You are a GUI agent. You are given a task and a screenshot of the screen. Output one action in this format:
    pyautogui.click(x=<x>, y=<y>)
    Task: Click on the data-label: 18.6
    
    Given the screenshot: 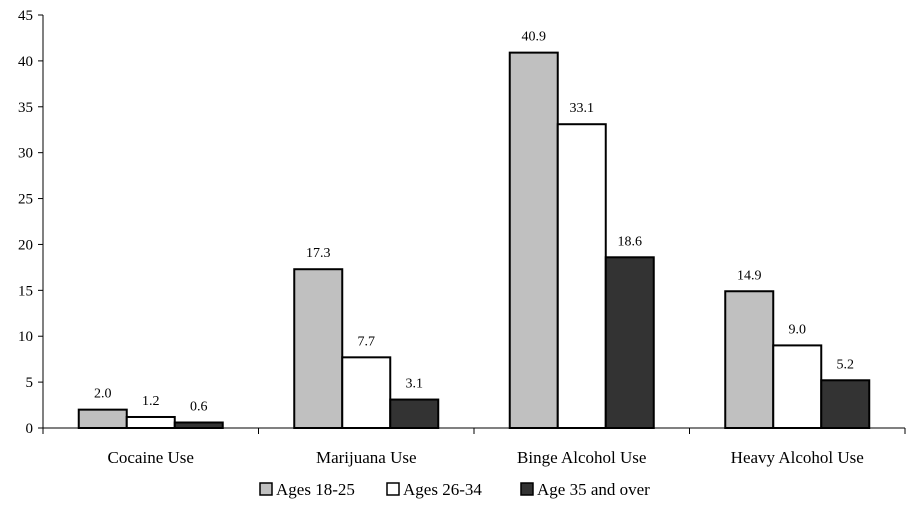 What is the action you would take?
    pyautogui.click(x=630, y=241)
    